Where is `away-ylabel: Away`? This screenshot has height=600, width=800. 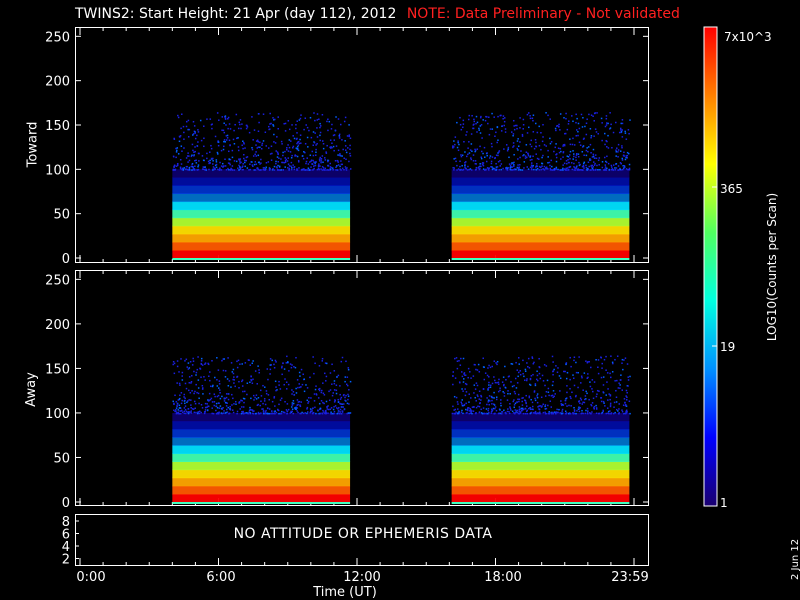 away-ylabel: Away is located at coordinates (31, 389).